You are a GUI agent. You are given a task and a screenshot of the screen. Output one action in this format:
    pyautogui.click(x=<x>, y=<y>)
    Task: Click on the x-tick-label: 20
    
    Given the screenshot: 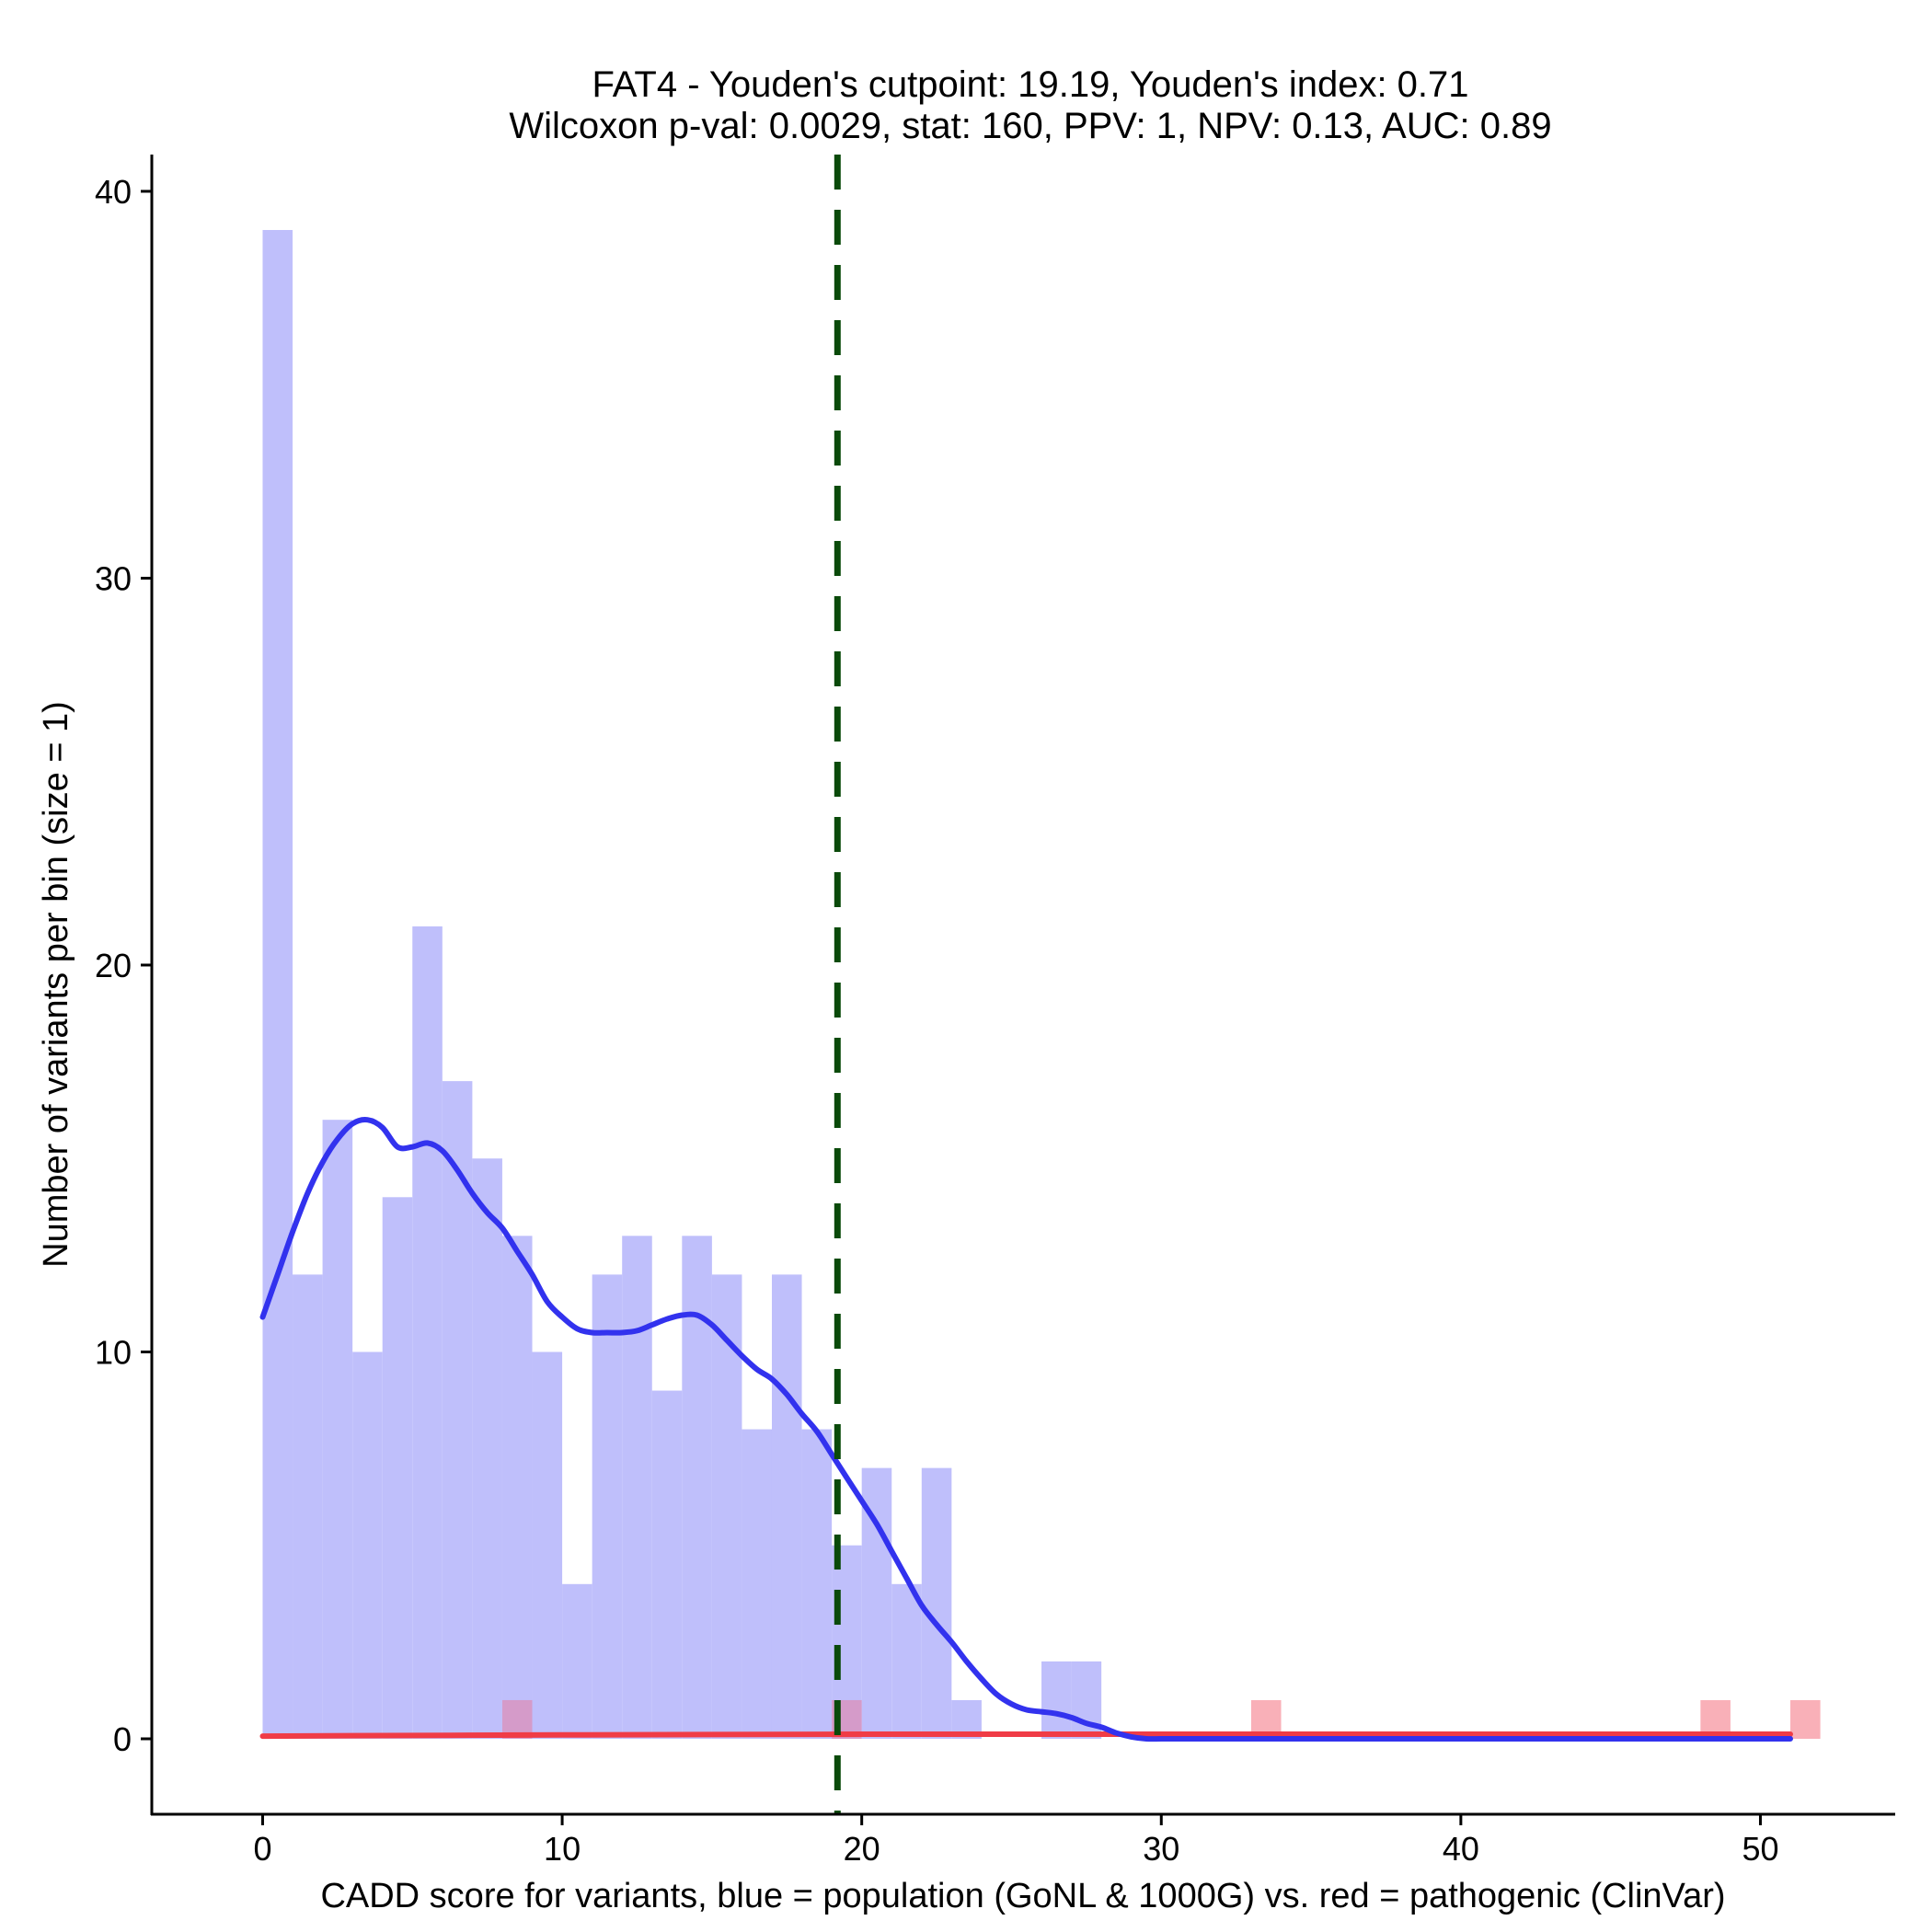 What is the action you would take?
    pyautogui.click(x=862, y=1849)
    